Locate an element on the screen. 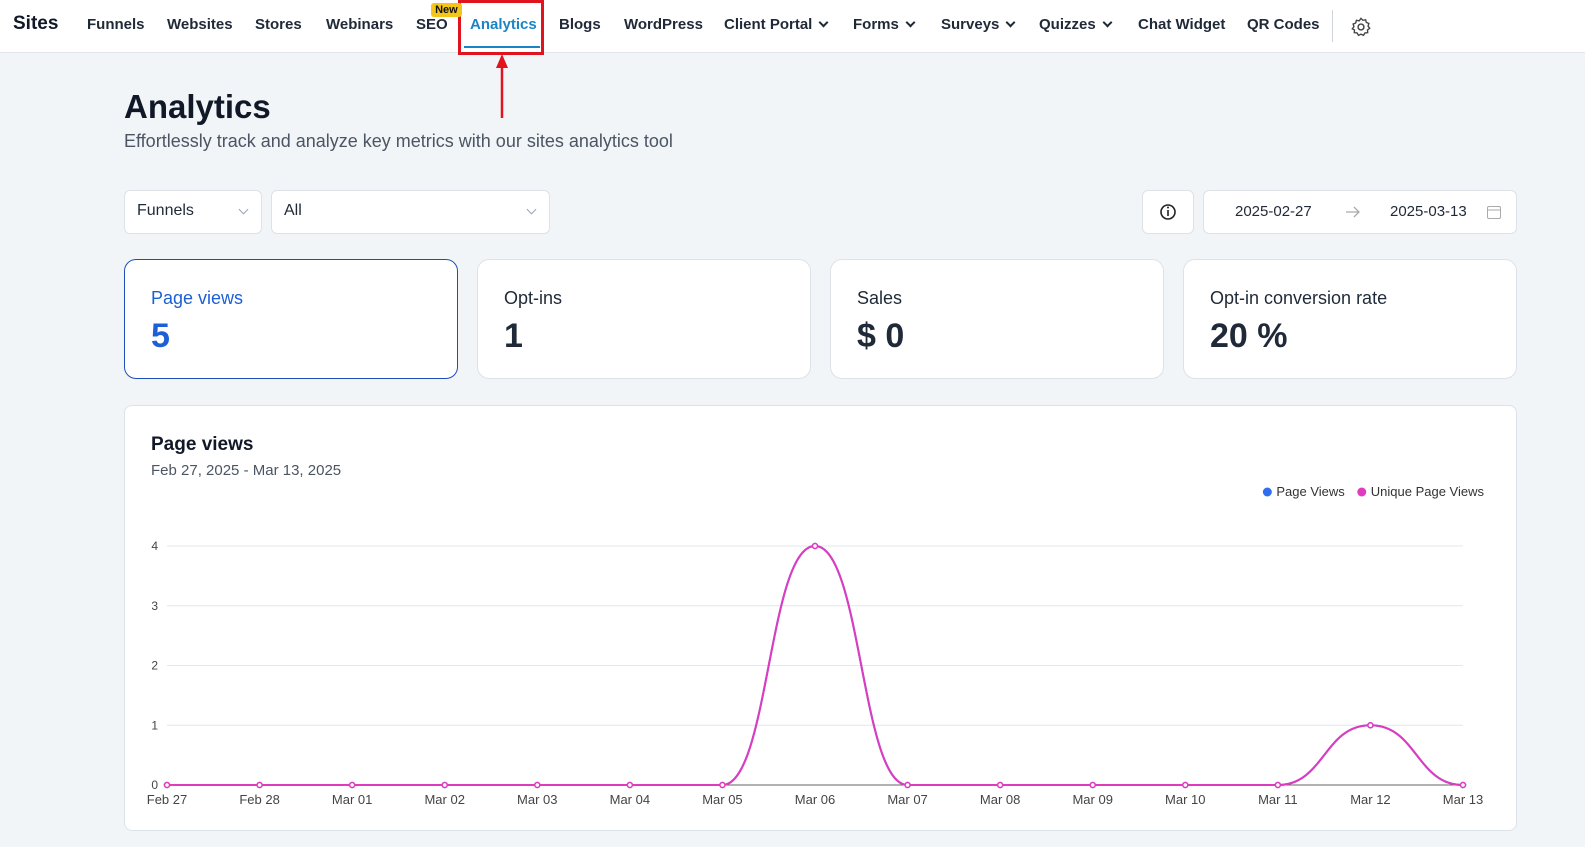 This screenshot has width=1585, height=847. nav-item: Surveys is located at coordinates (978, 24).